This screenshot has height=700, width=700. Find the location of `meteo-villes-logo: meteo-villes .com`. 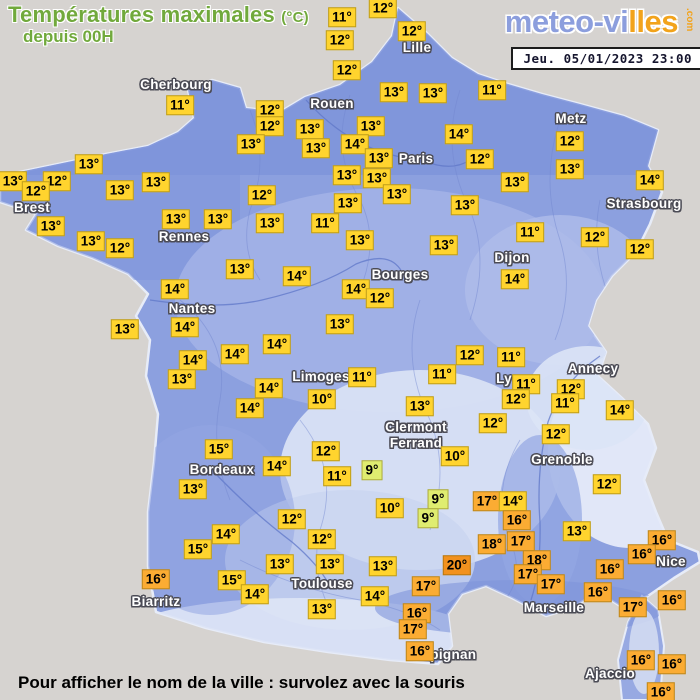

meteo-villes-logo: meteo-villes .com is located at coordinates (600, 22).